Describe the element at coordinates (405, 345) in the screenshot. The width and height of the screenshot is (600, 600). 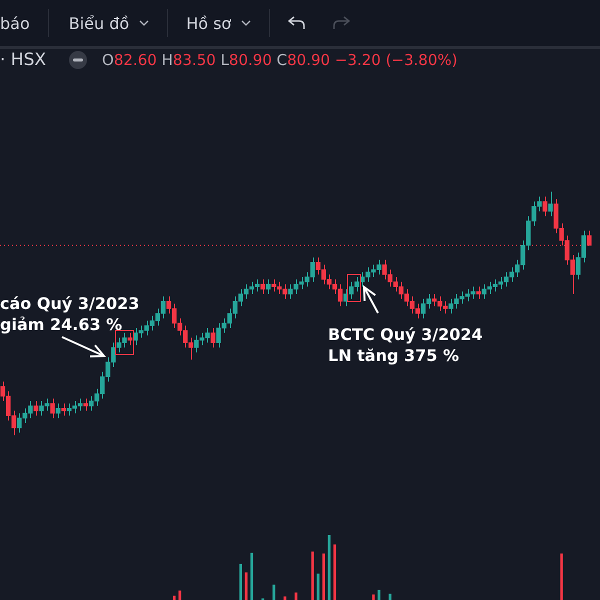
I see `annotation: BCTC Quý 3/2024 LN tăng 375 %` at that location.